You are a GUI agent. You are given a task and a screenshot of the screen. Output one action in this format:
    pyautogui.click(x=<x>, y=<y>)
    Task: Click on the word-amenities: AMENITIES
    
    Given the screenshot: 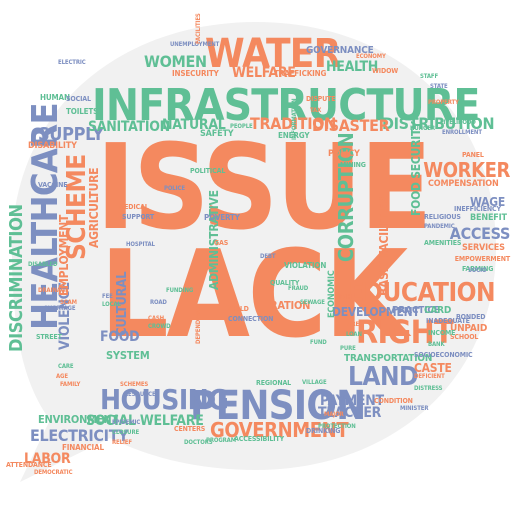 What is the action you would take?
    pyautogui.click(x=443, y=243)
    